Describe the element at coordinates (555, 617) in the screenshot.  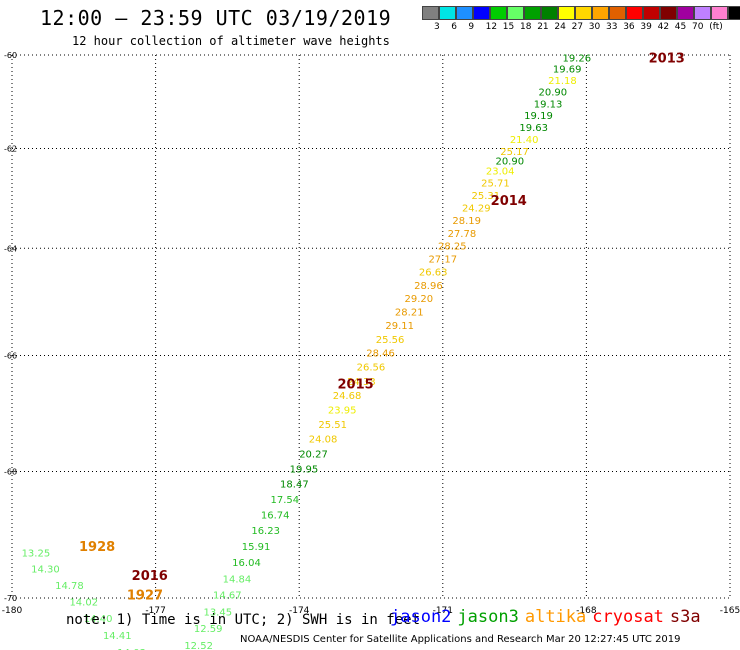
I see `satellite-altika: altika` at that location.